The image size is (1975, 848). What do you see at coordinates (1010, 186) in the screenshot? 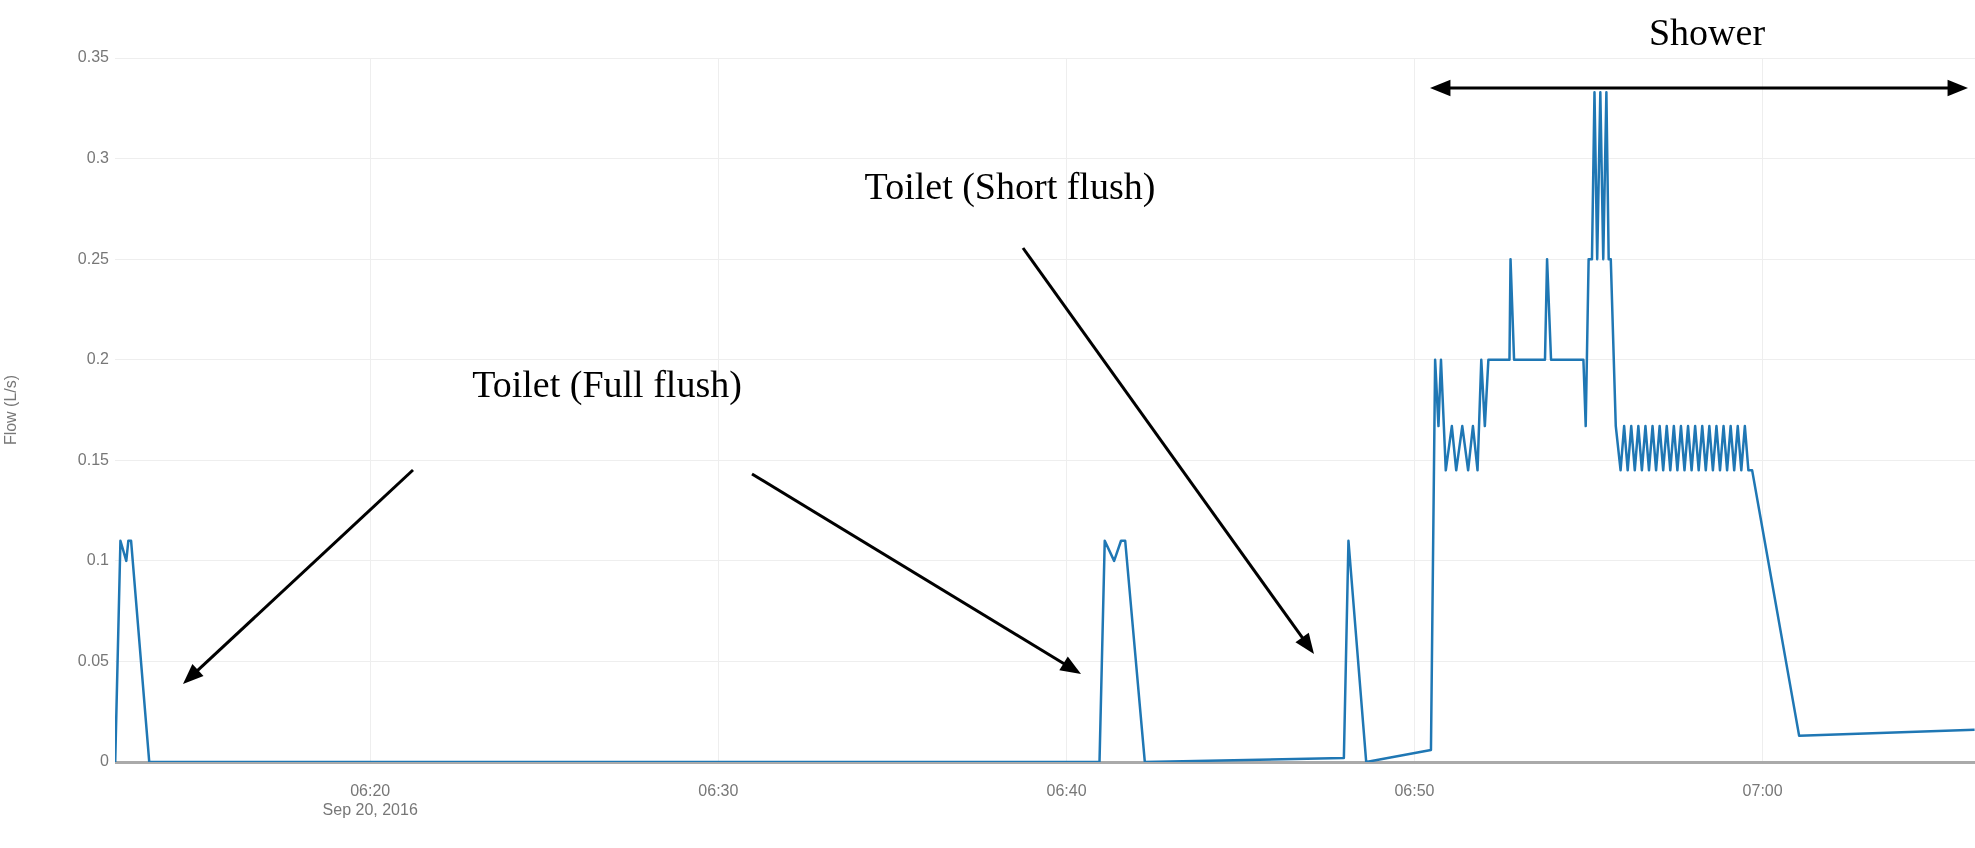
I see `annotation: Toilet (Short flush)` at bounding box center [1010, 186].